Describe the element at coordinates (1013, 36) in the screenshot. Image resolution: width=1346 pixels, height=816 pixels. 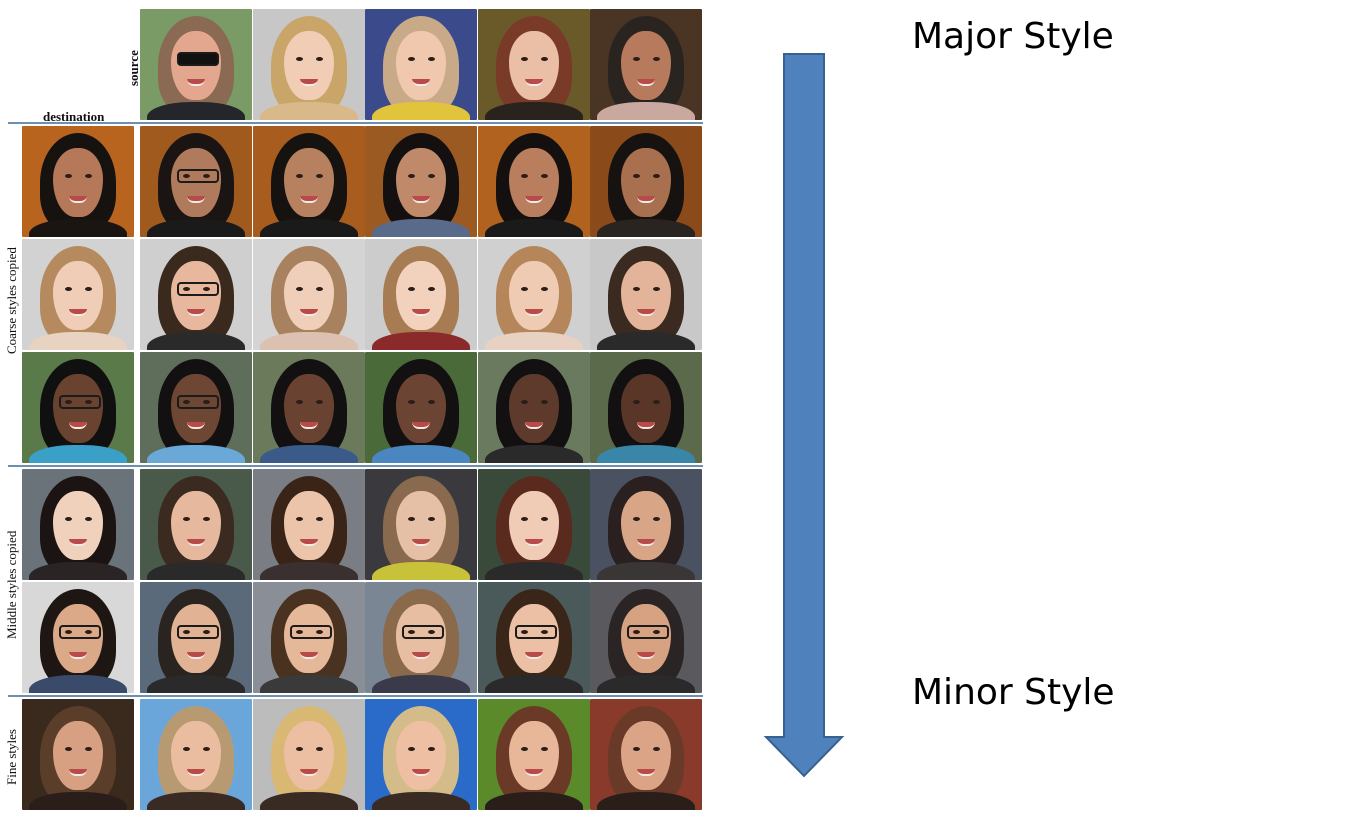
I see `major-style-label: Major Style` at that location.